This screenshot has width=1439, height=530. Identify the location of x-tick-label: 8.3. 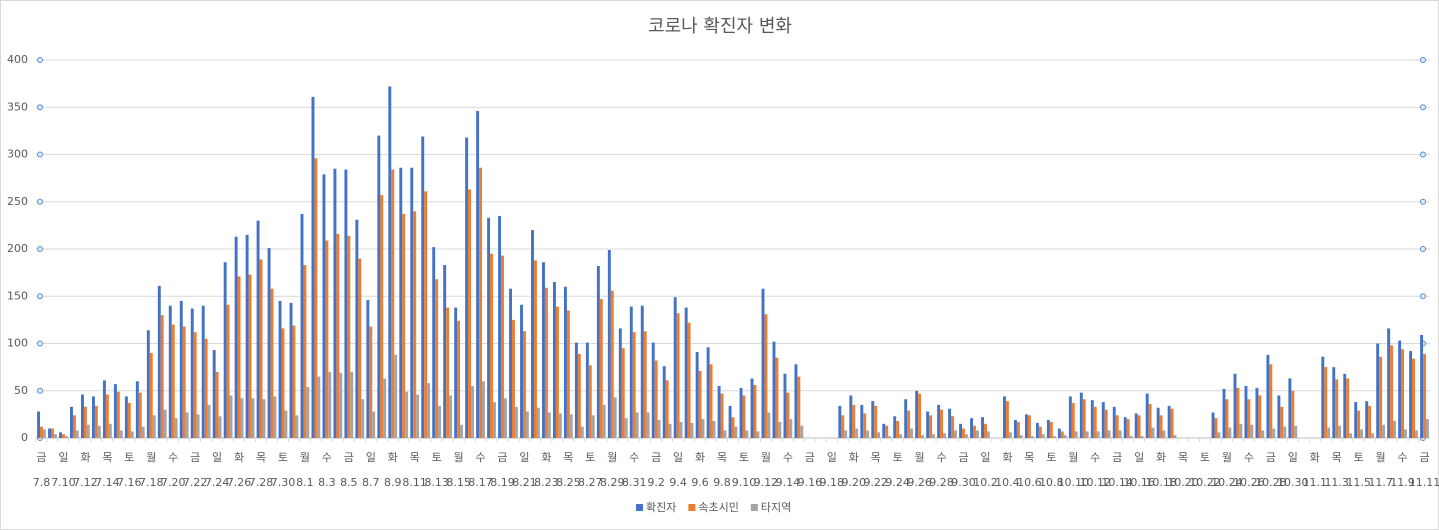
(327, 482).